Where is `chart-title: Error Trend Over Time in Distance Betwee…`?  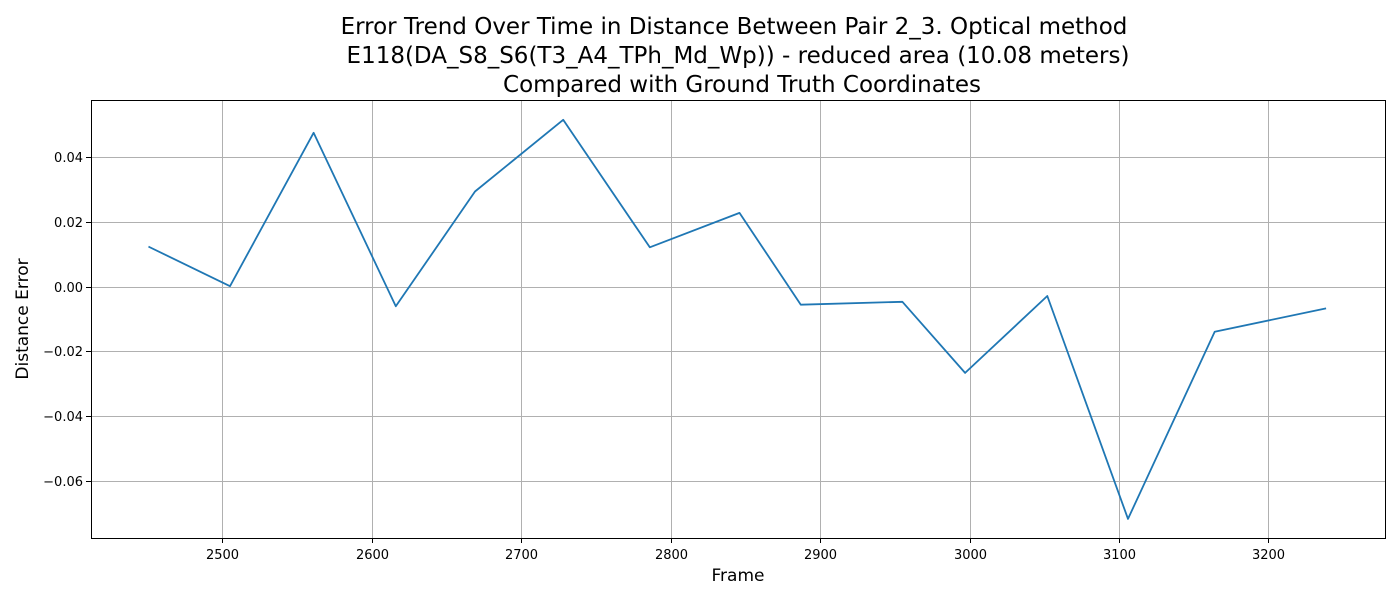 chart-title: Error Trend Over Time in Distance Betwee… is located at coordinates (735, 56).